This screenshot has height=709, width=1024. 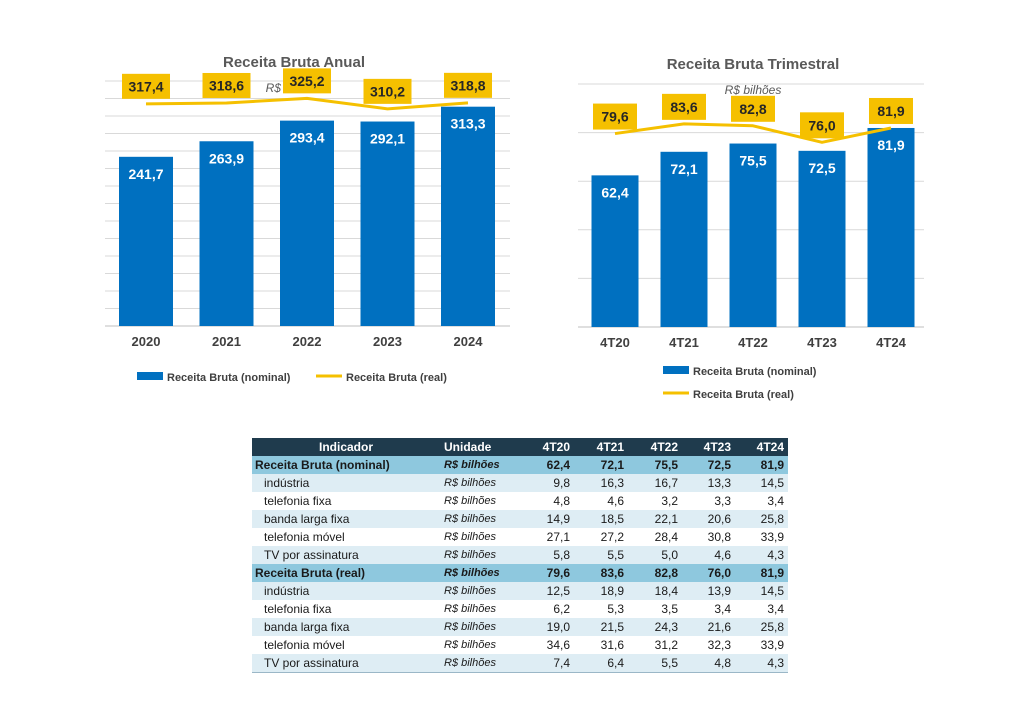 I want to click on indicator-cell: TV por assinatura, so click(x=346, y=555).